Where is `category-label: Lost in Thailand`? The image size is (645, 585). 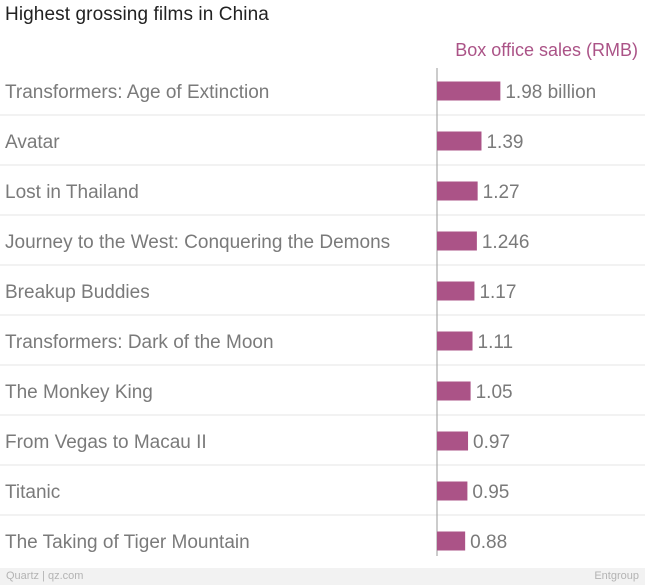 category-label: Lost in Thailand is located at coordinates (72, 192).